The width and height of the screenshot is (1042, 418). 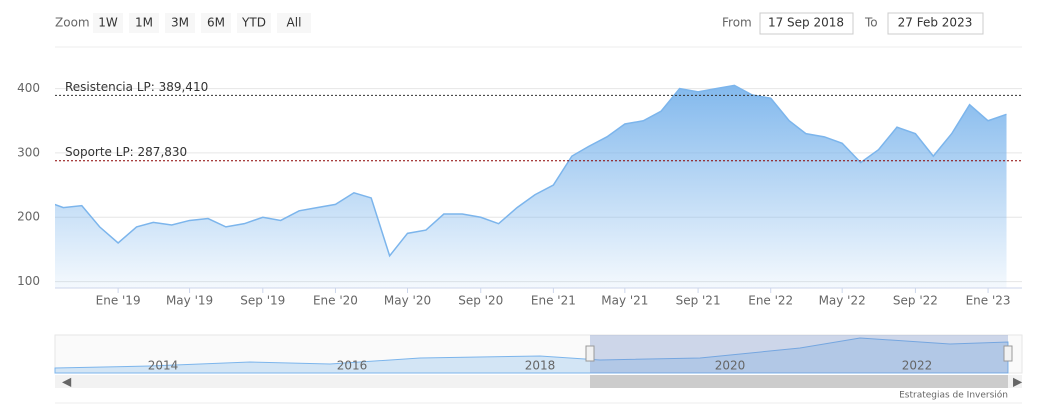 What do you see at coordinates (189, 301) in the screenshot?
I see `x-tick-label: May '19` at bounding box center [189, 301].